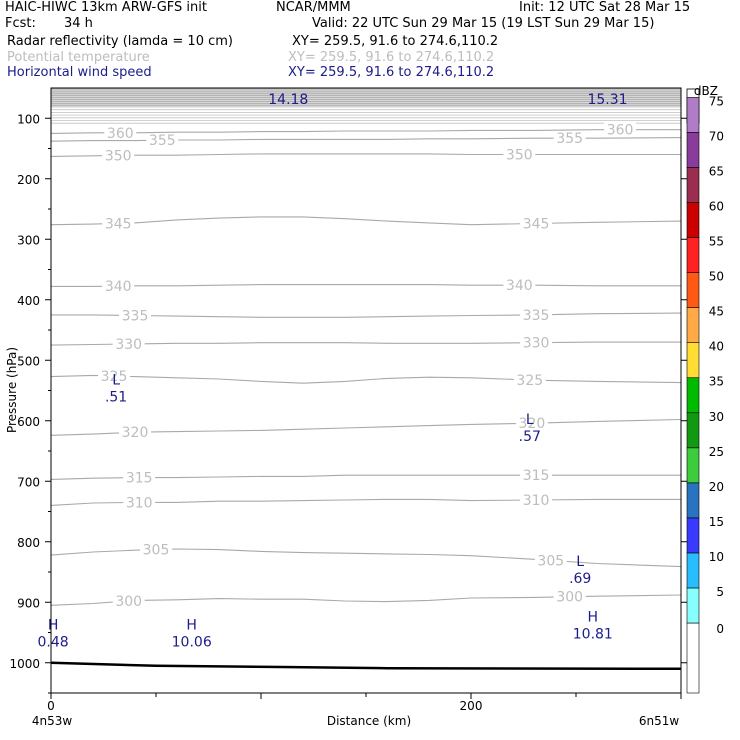 This screenshot has height=740, width=740. What do you see at coordinates (120, 41) in the screenshot?
I see `field-reflectivity: Radar reflectivity (lamda = 10 cm)` at bounding box center [120, 41].